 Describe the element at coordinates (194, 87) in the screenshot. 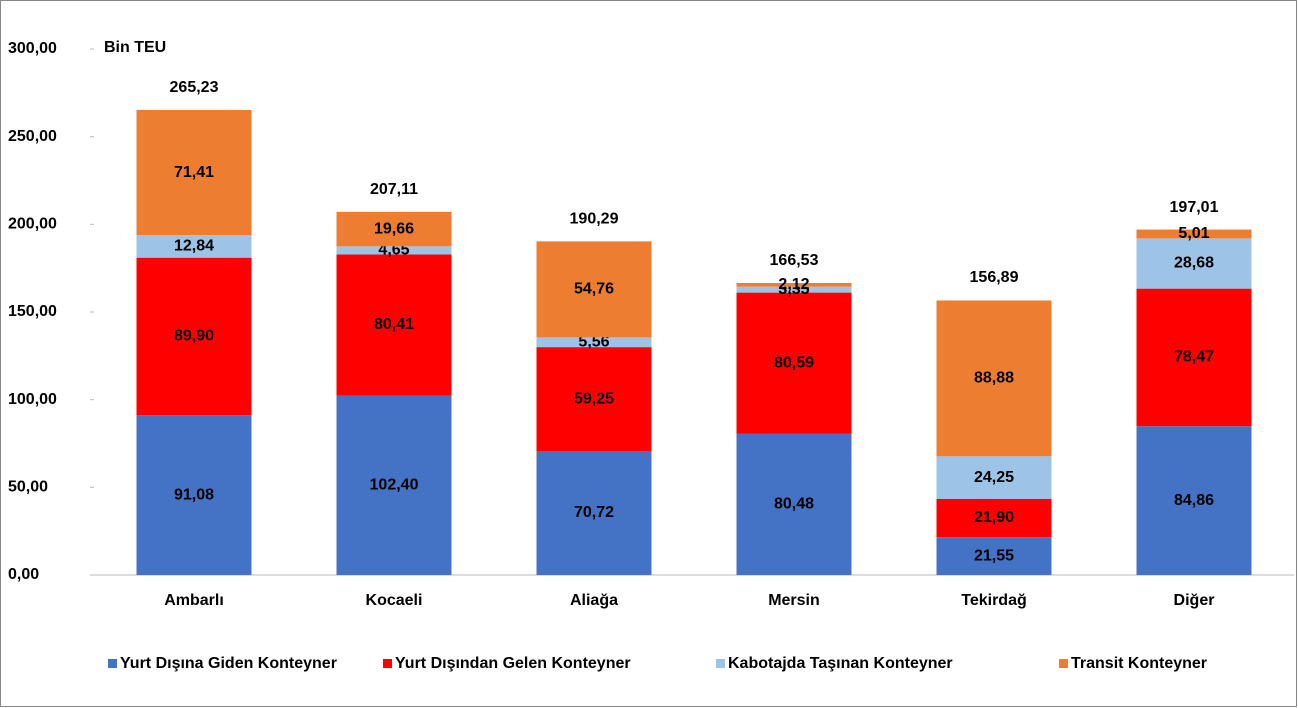

I see `total-label: 265,23` at that location.